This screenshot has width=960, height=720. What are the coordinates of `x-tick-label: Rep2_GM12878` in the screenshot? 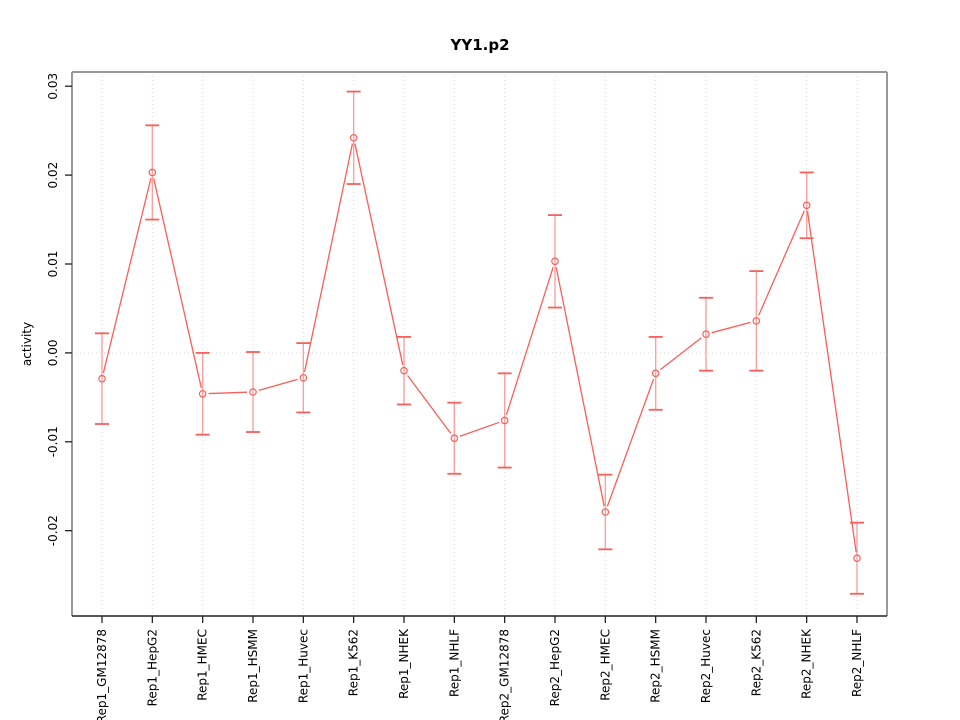 It's located at (505, 674).